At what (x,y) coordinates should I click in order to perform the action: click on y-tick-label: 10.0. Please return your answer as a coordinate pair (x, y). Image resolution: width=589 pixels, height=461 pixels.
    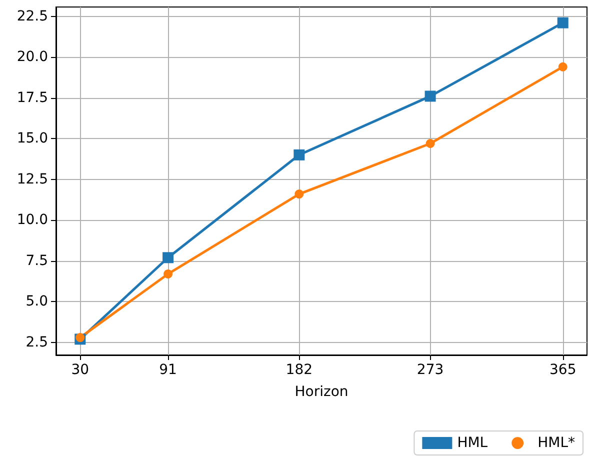
    Looking at the image, I should click on (32, 220).